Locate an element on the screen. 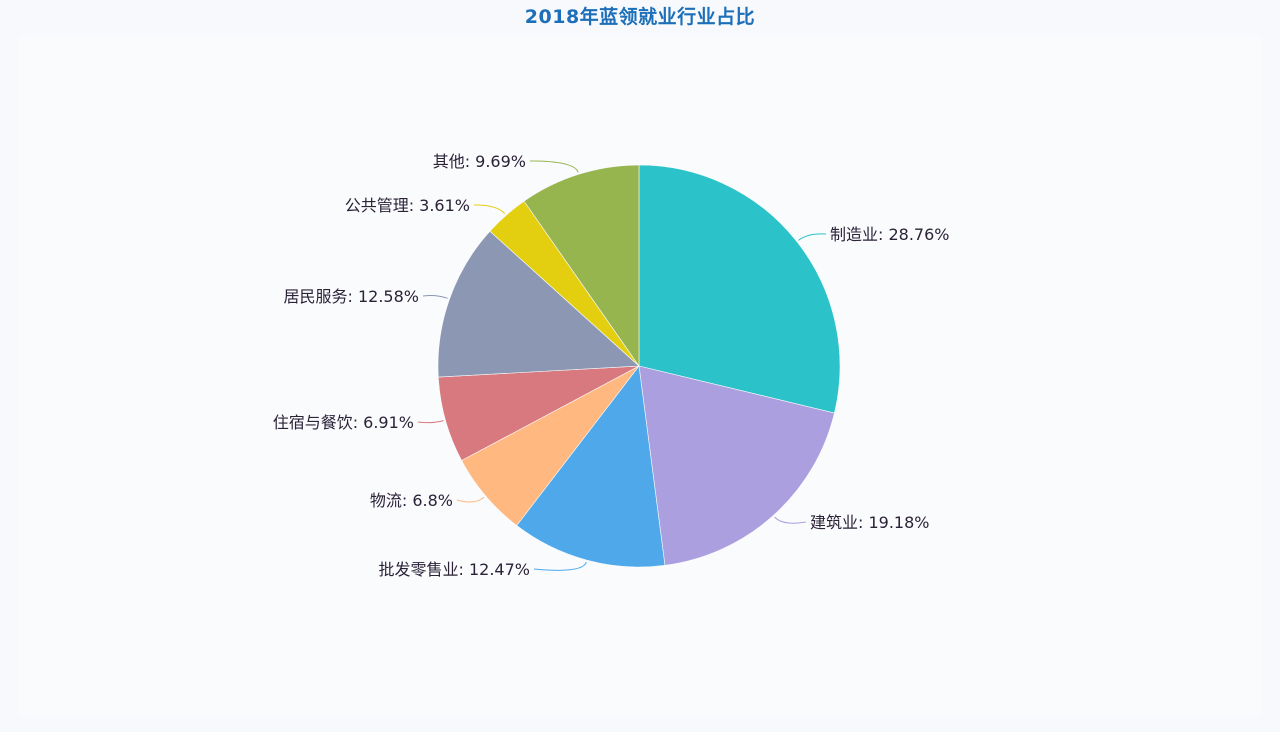 The width and height of the screenshot is (1280, 732). label-resident-services: 居民服务: 12.58% is located at coordinates (352, 296).